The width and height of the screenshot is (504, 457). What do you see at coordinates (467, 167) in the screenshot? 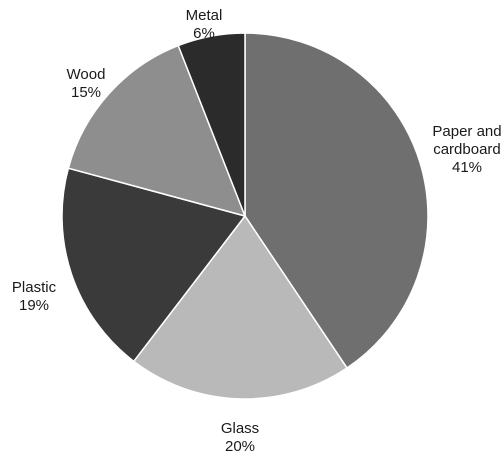
I see `slice-value-label-paper-and-cardboard: 41%` at bounding box center [467, 167].